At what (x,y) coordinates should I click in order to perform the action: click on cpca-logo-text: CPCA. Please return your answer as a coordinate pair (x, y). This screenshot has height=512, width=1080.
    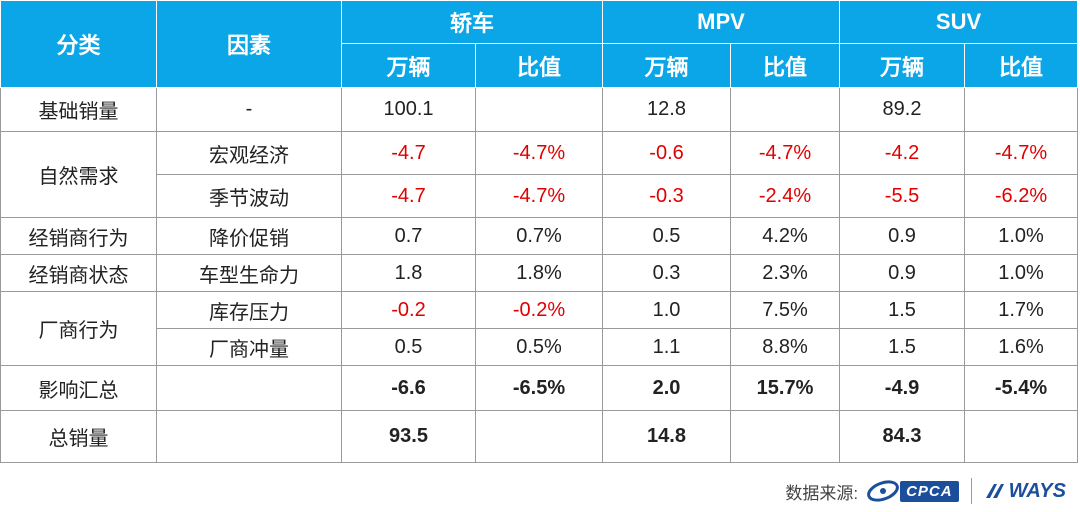
    Looking at the image, I should click on (929, 491).